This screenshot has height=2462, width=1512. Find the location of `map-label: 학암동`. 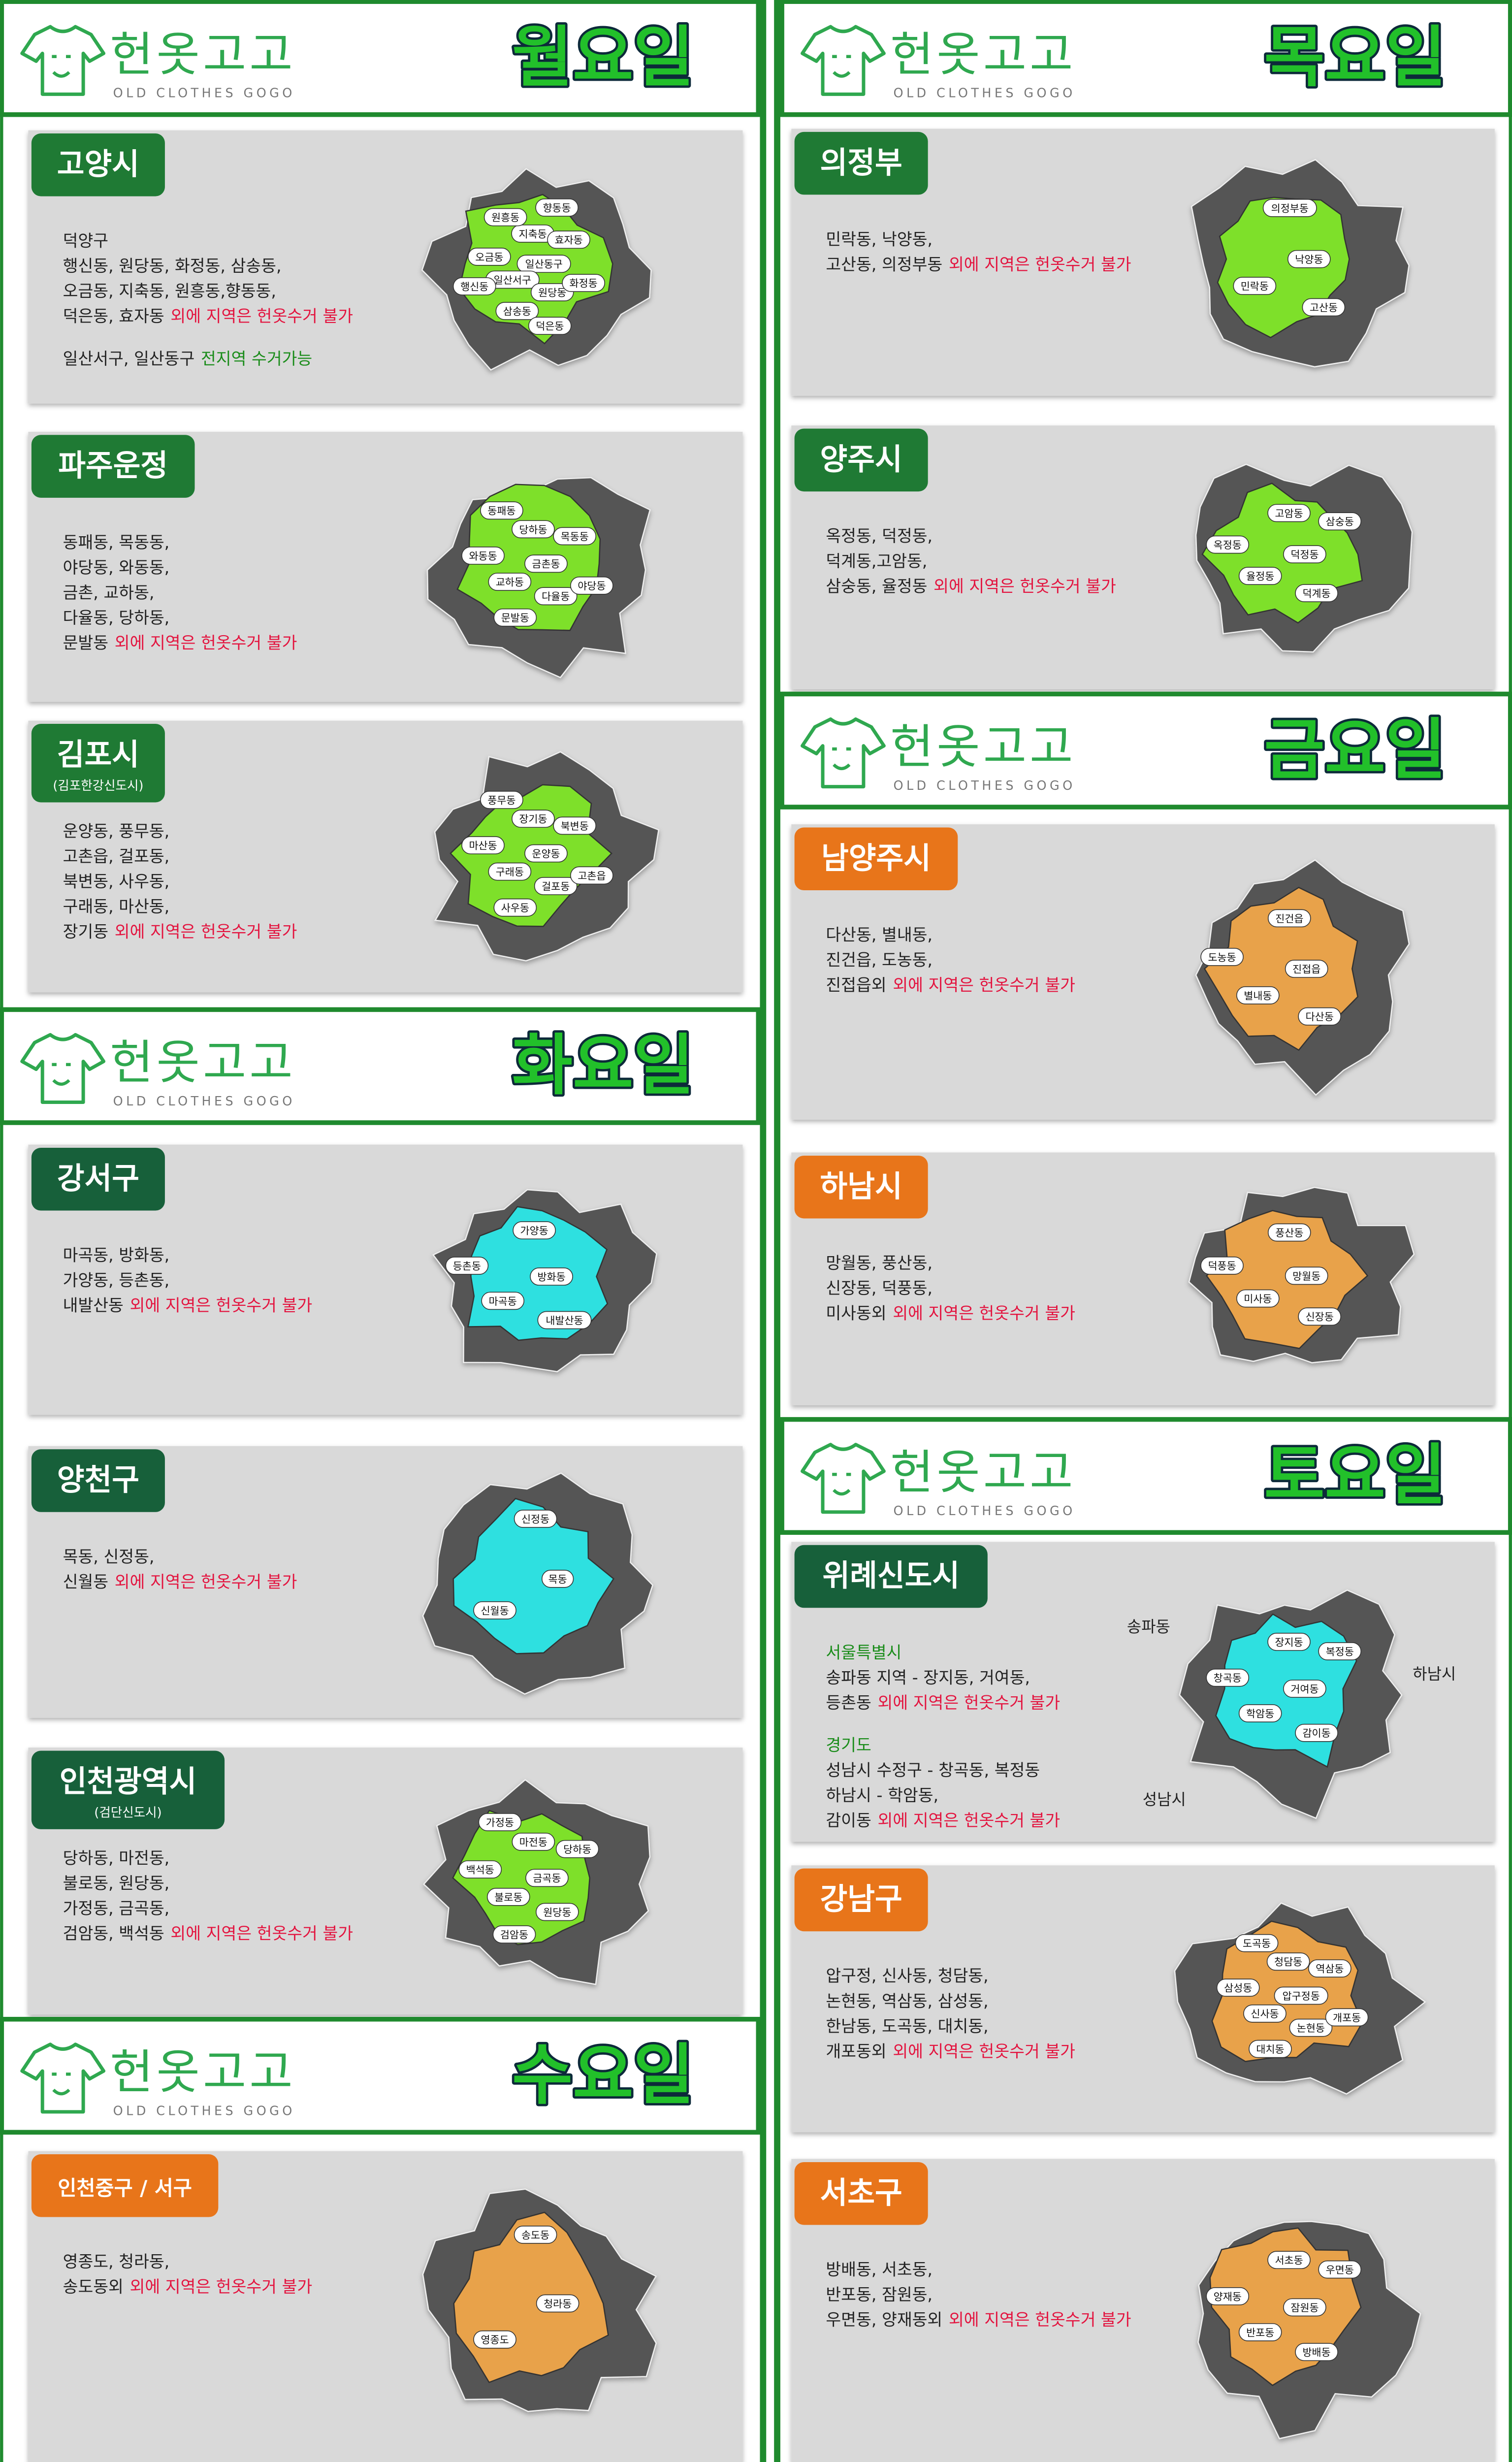

map-label: 학암동 is located at coordinates (1260, 1713).